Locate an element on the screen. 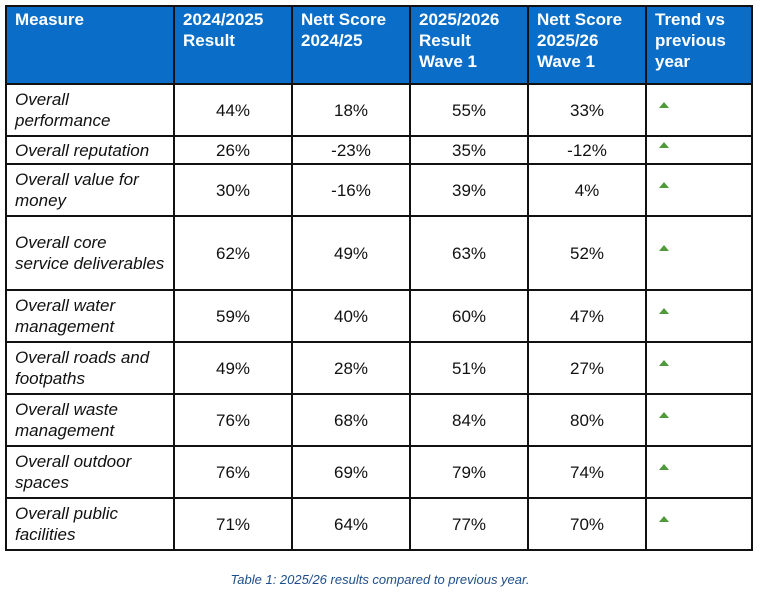 This screenshot has height=600, width=760. nett-2526-cell: 4% is located at coordinates (587, 190).